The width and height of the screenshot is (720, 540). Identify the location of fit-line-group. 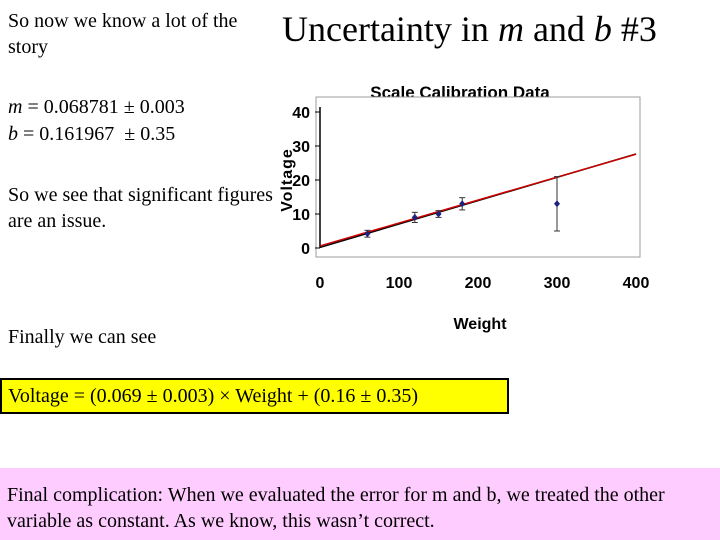
(478, 201).